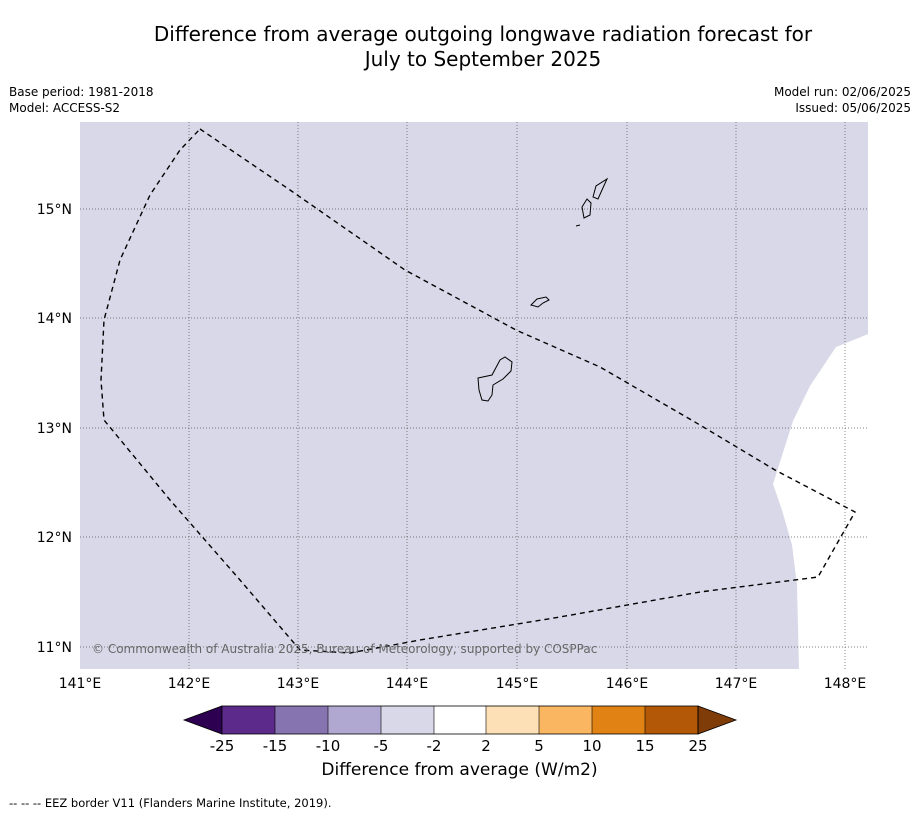  I want to click on lat-label-15: 15°N, so click(54, 210).